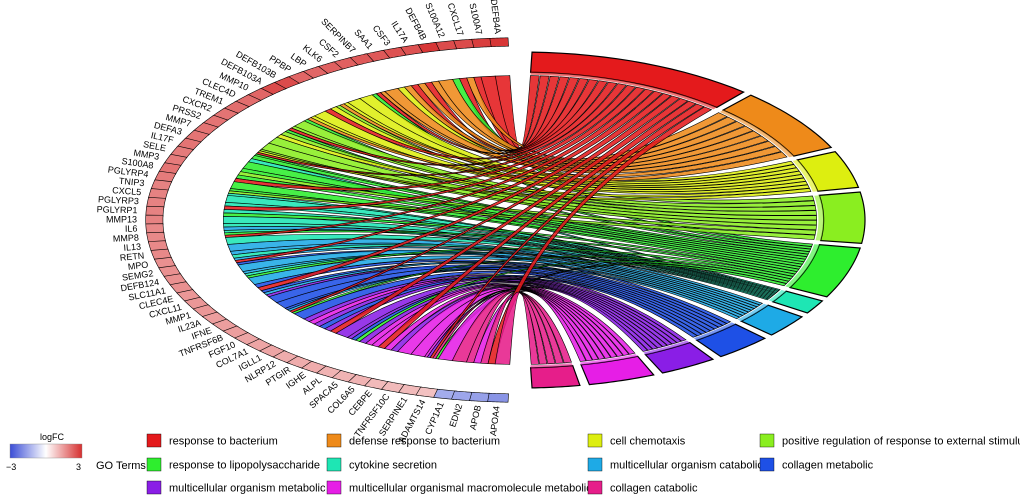  What do you see at coordinates (393, 466) in the screenshot?
I see `legend-label: cytokine secretion` at bounding box center [393, 466].